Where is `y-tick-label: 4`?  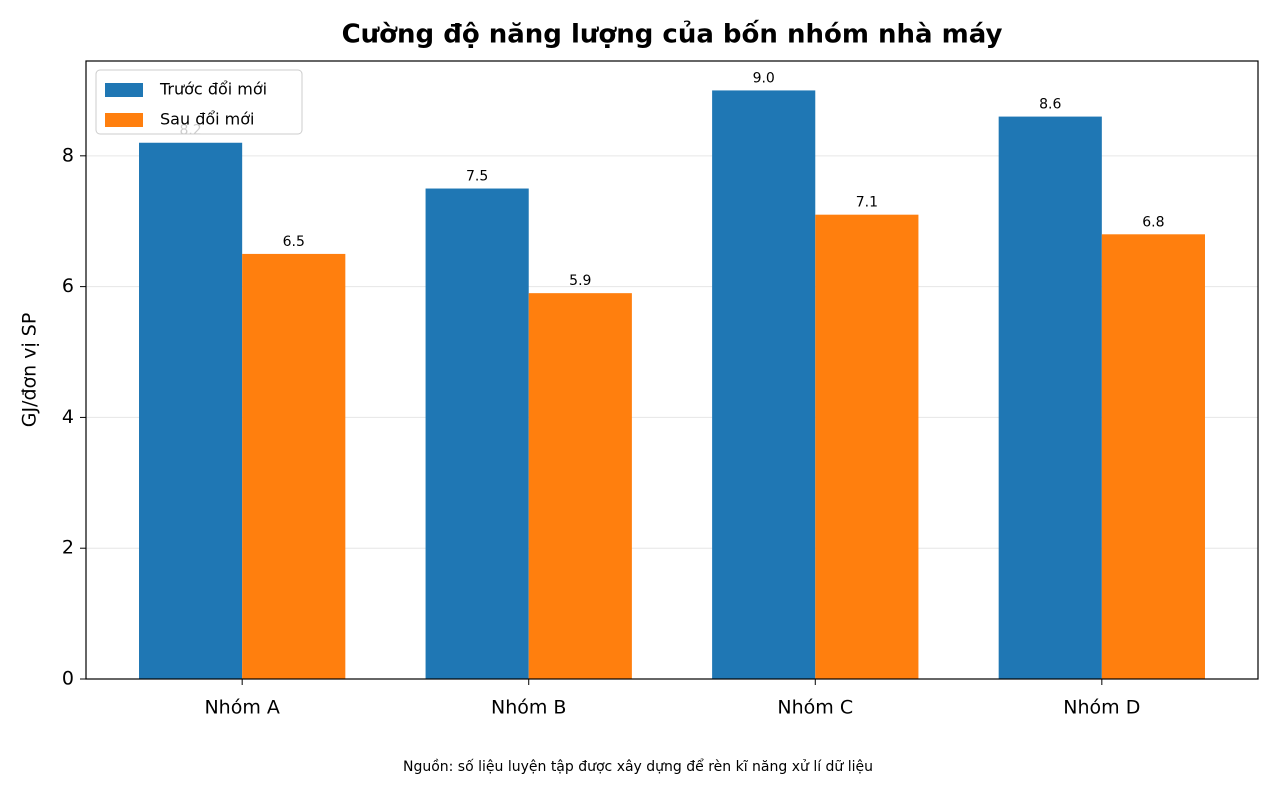
y-tick-label: 4 is located at coordinates (68, 417).